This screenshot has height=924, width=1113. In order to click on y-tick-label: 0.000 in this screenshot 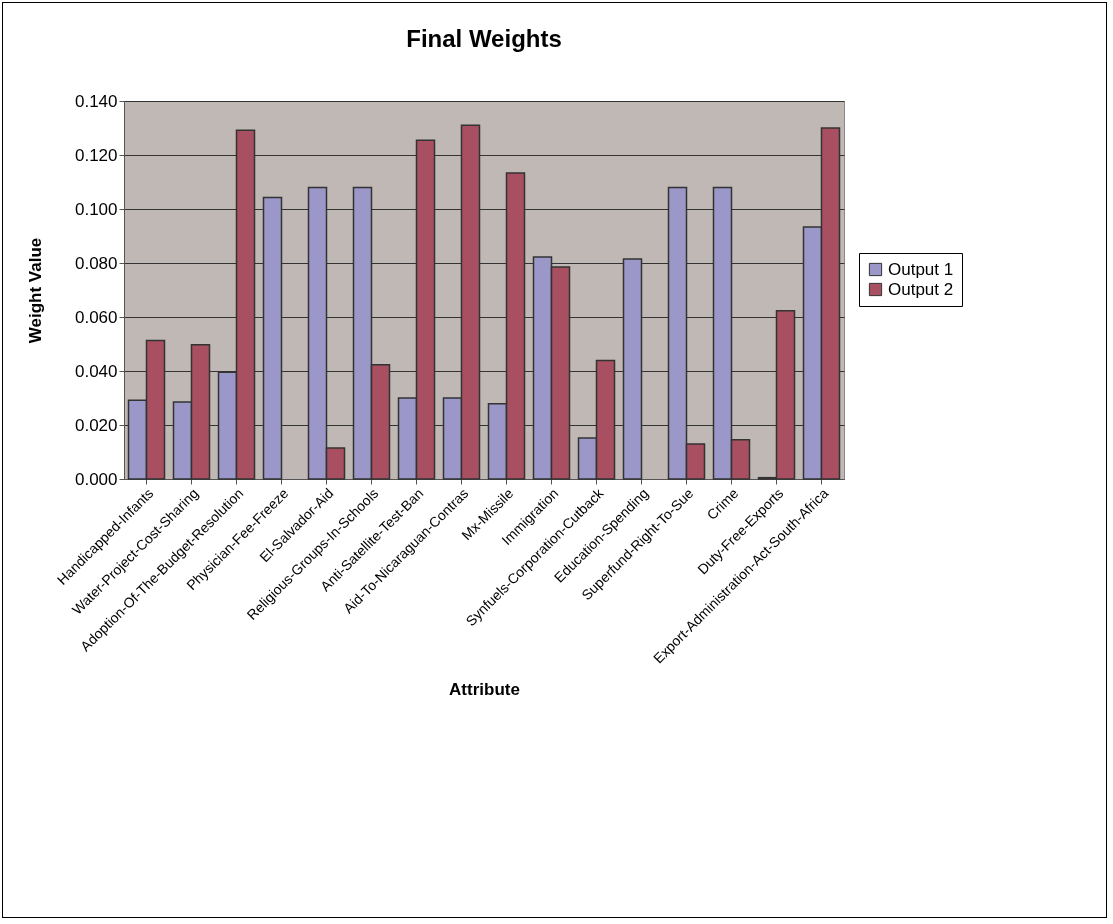, I will do `click(96, 479)`.